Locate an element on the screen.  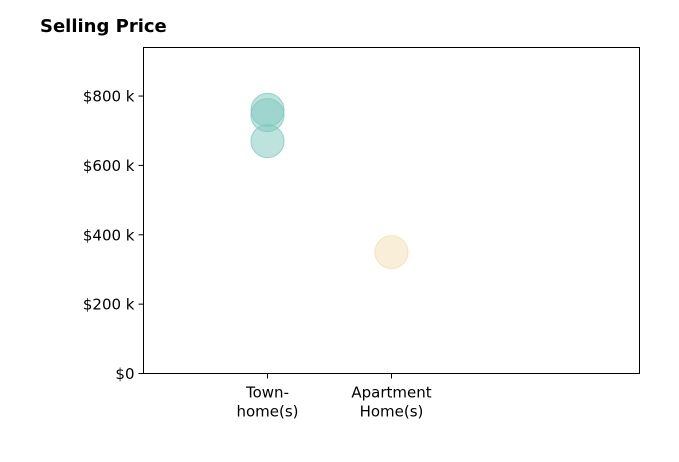
chart-title: Selling Price is located at coordinates (103, 26).